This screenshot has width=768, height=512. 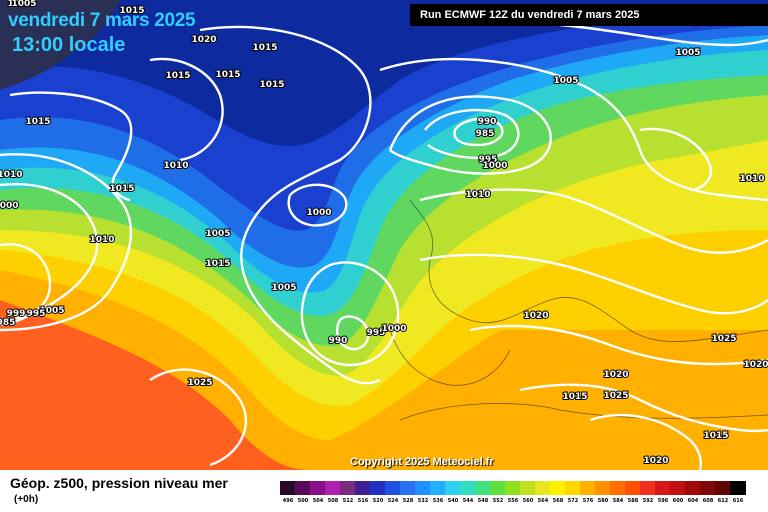 I want to click on scale-label: 552, so click(x=498, y=501).